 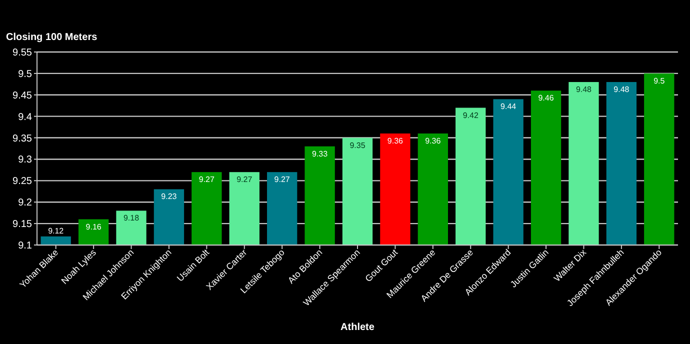 I want to click on data-label: 9.18, so click(x=131, y=218).